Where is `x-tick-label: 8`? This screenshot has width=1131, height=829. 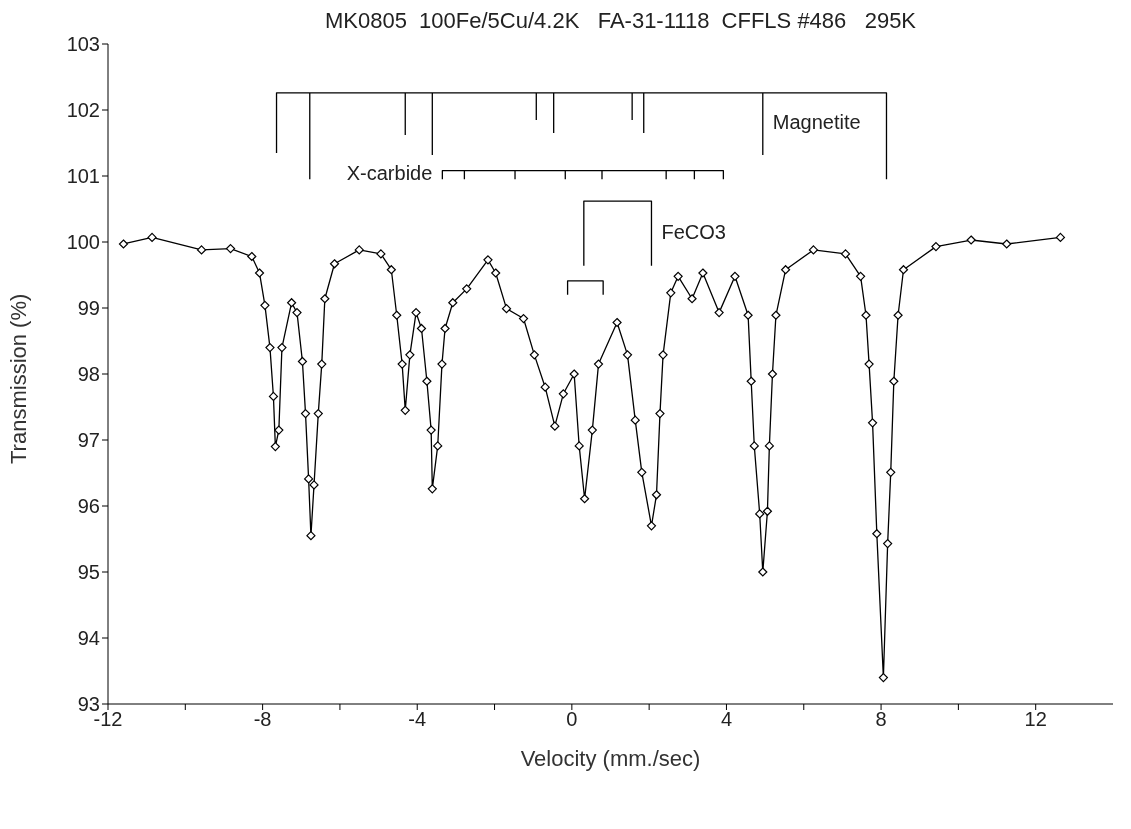
x-tick-label: 8 is located at coordinates (881, 719).